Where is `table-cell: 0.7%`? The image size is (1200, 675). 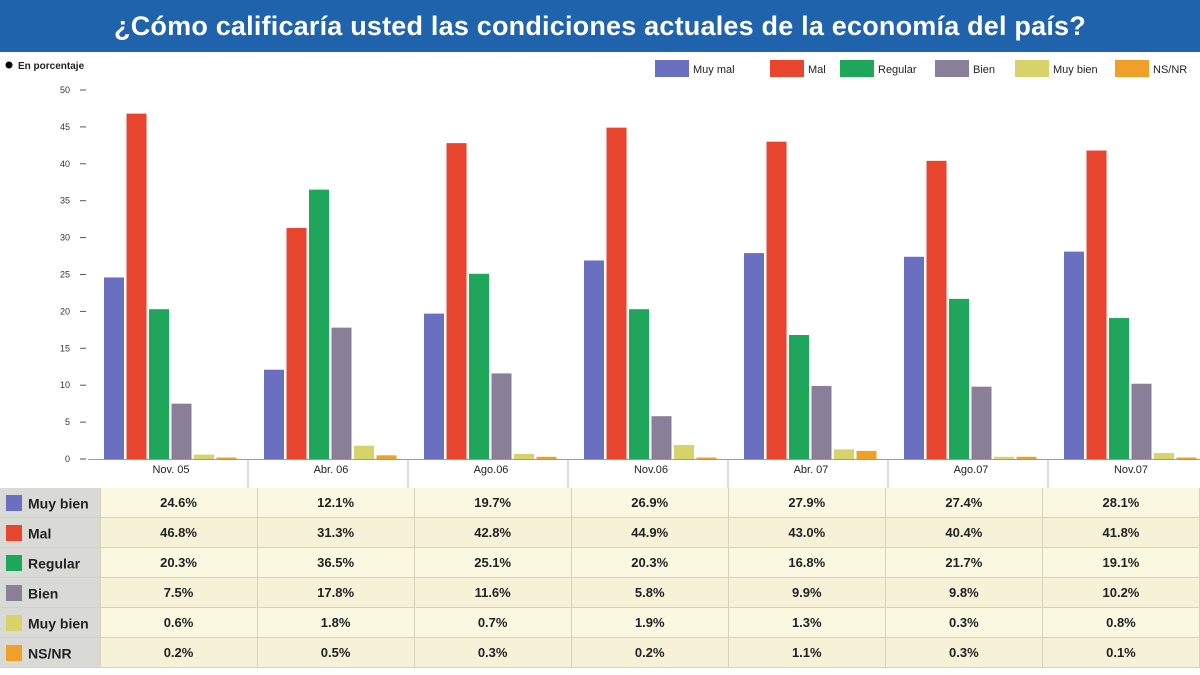
table-cell: 0.7% is located at coordinates (493, 622).